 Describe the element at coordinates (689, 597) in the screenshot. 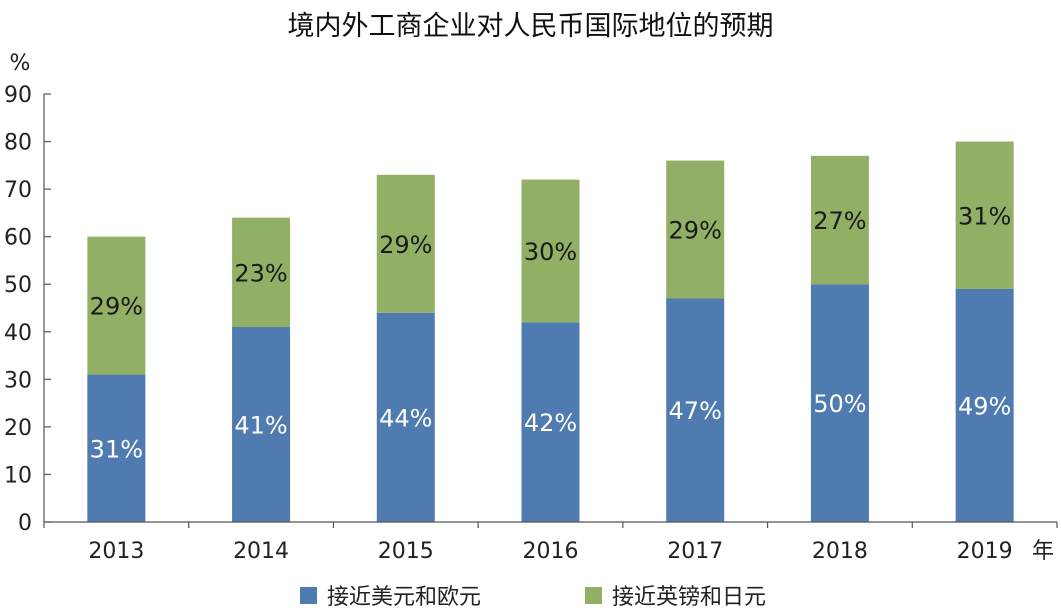

I see `legend-label: 接近英镑和日元` at that location.